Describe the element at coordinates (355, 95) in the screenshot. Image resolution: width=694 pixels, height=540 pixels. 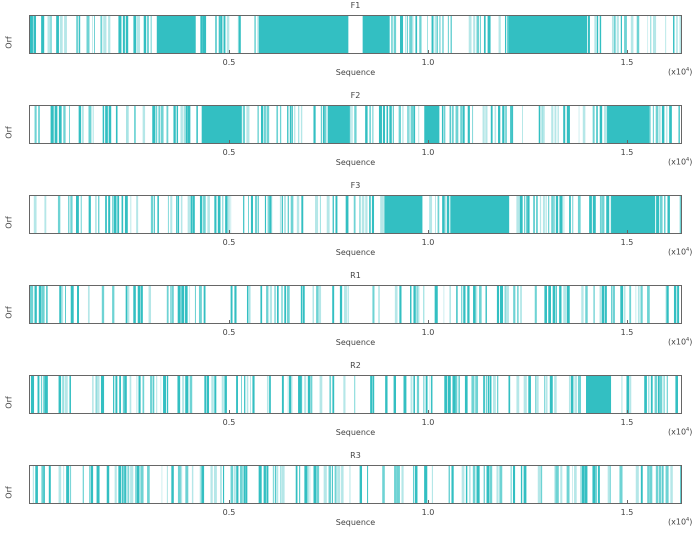
I see `track-title: F2` at that location.